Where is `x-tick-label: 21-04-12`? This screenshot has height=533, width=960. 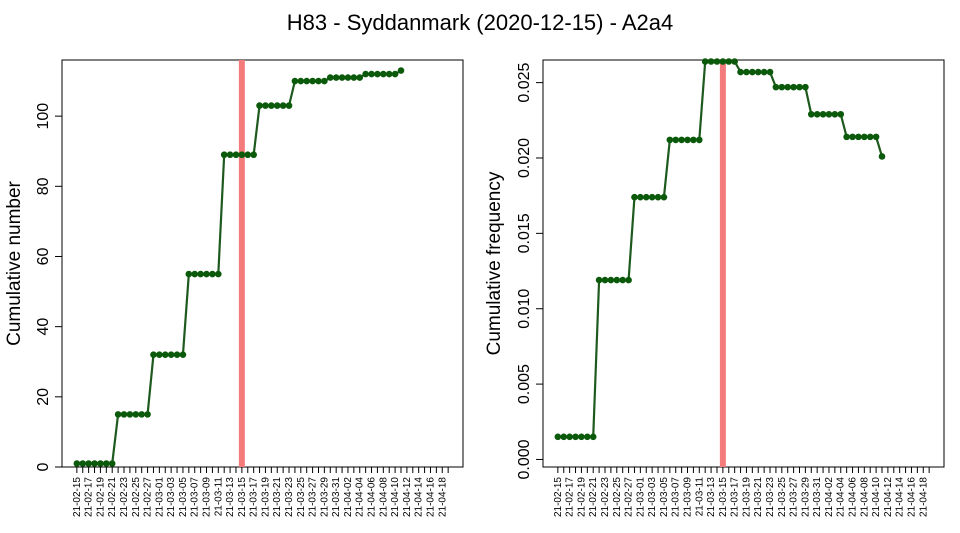
x-tick-label: 21-04-12 is located at coordinates (888, 497).